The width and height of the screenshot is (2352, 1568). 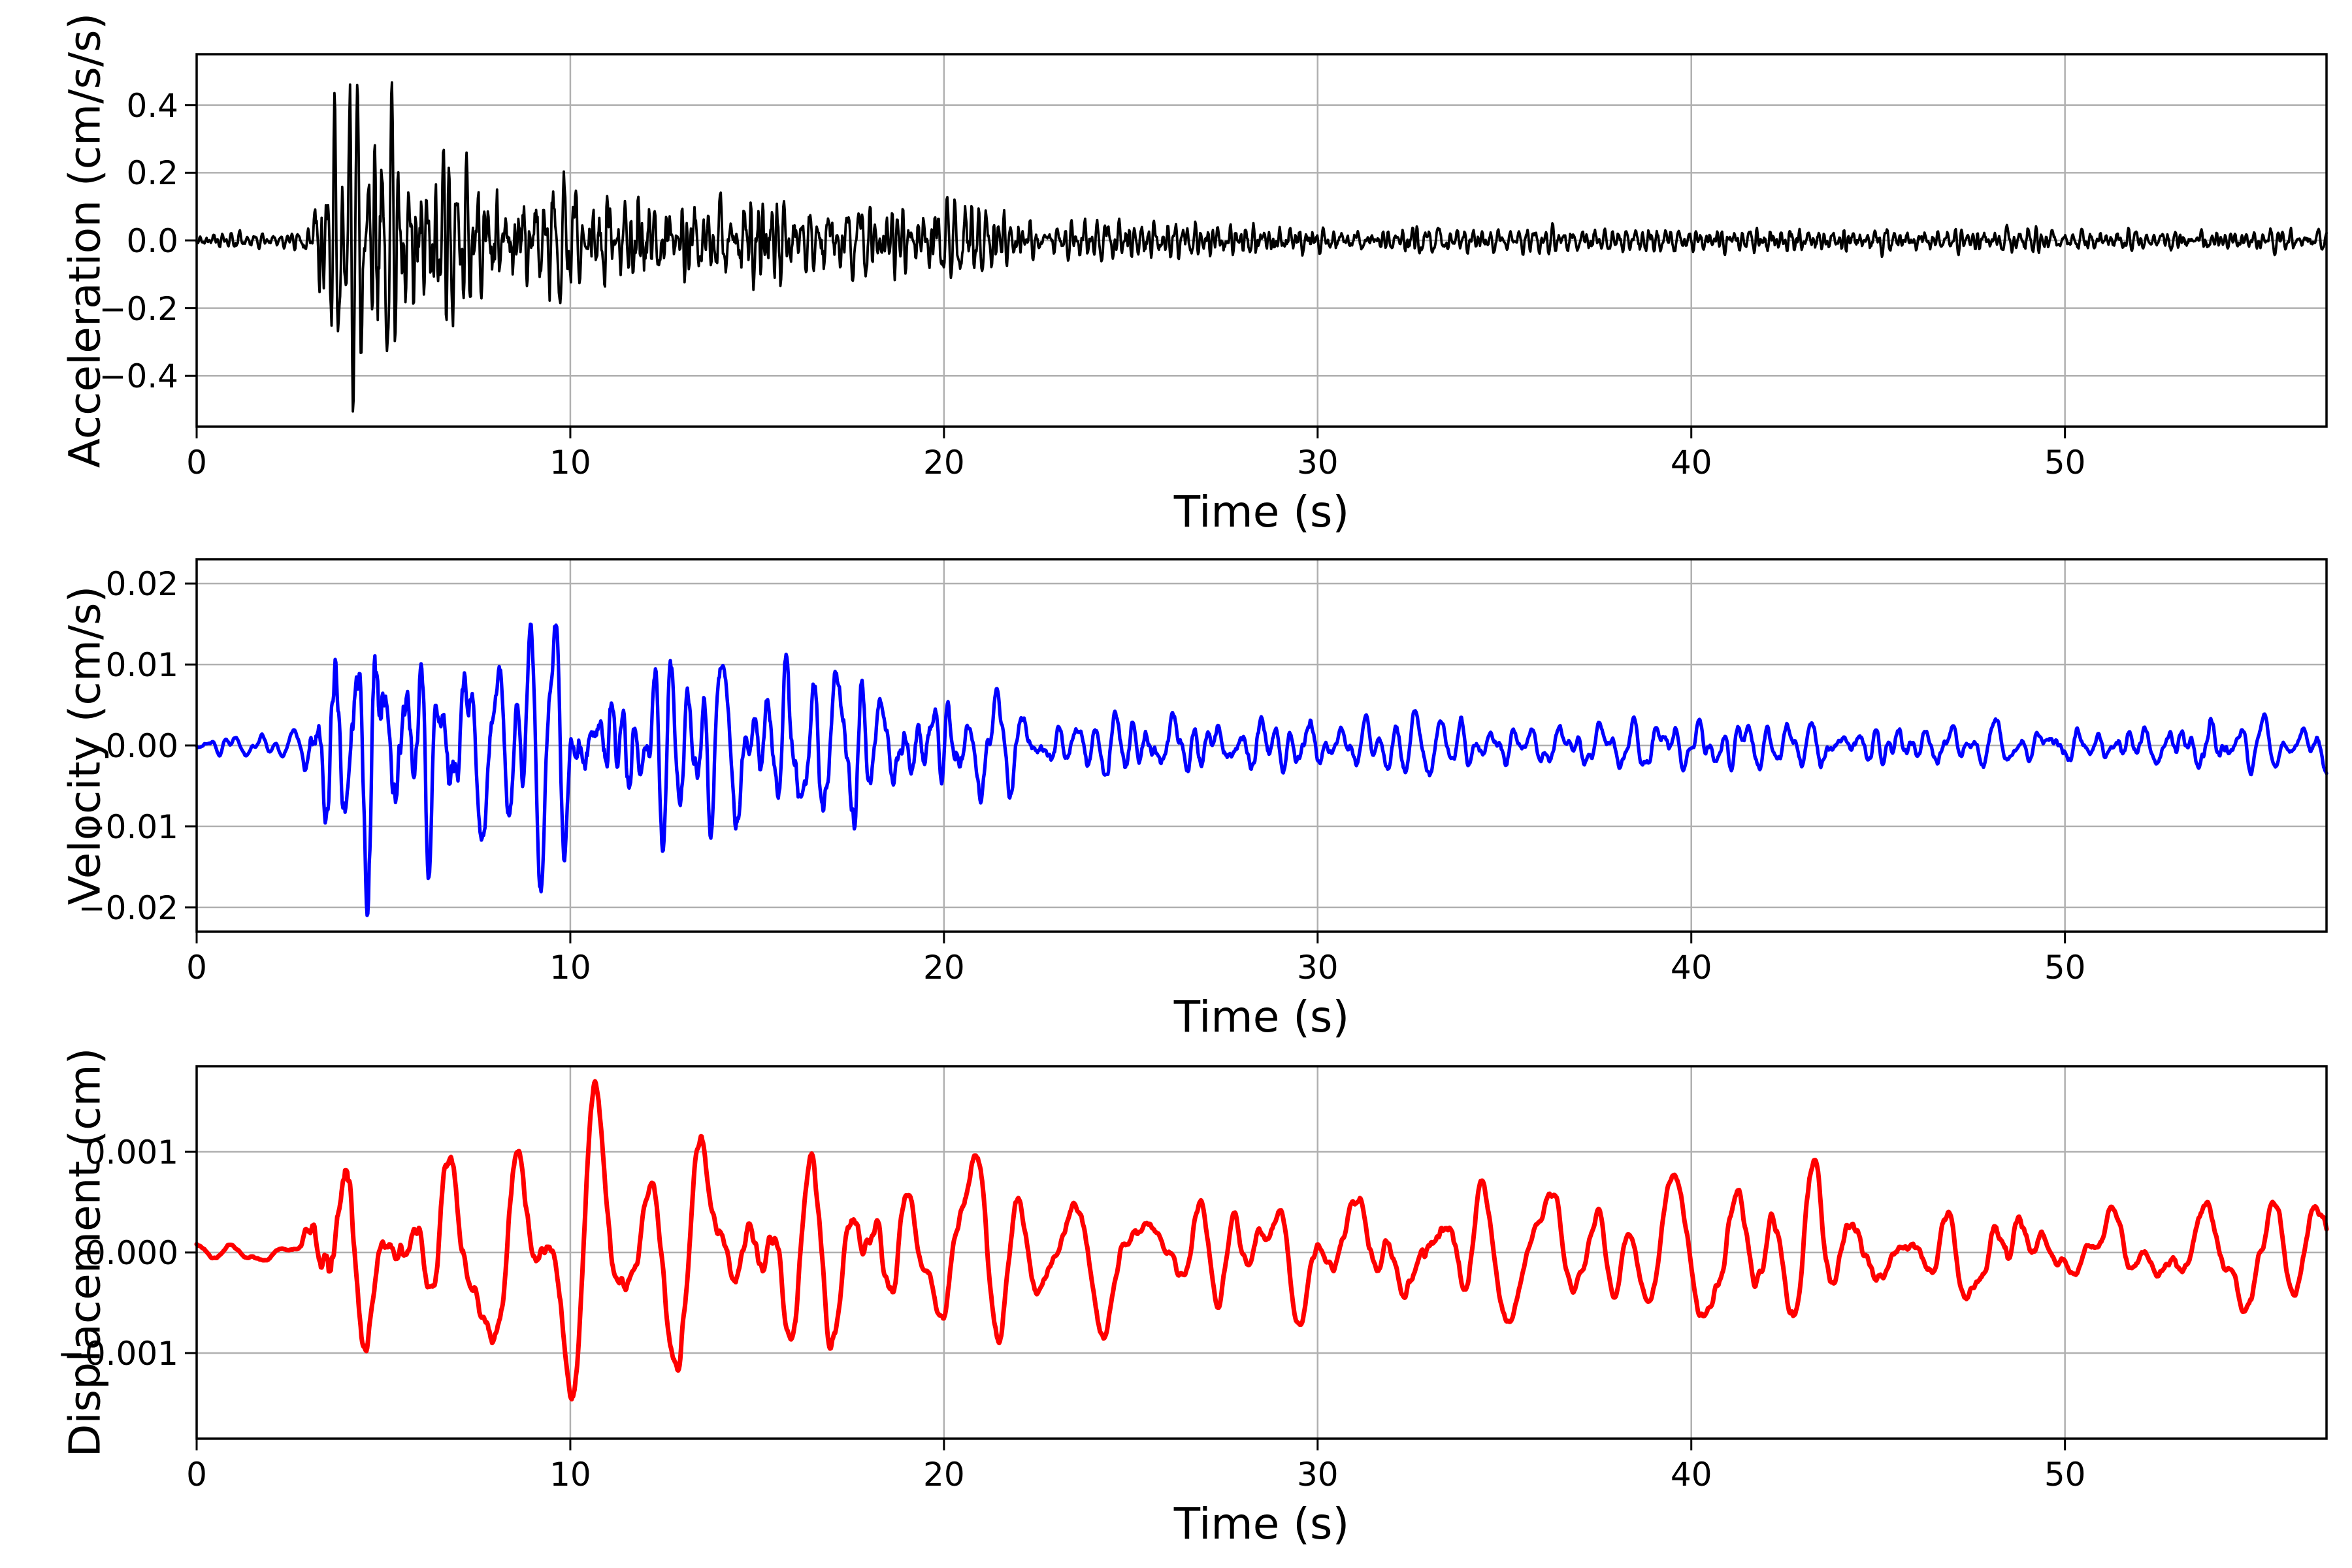 What do you see at coordinates (141, 746) in the screenshot?
I see `y-tick-label: 0.00` at bounding box center [141, 746].